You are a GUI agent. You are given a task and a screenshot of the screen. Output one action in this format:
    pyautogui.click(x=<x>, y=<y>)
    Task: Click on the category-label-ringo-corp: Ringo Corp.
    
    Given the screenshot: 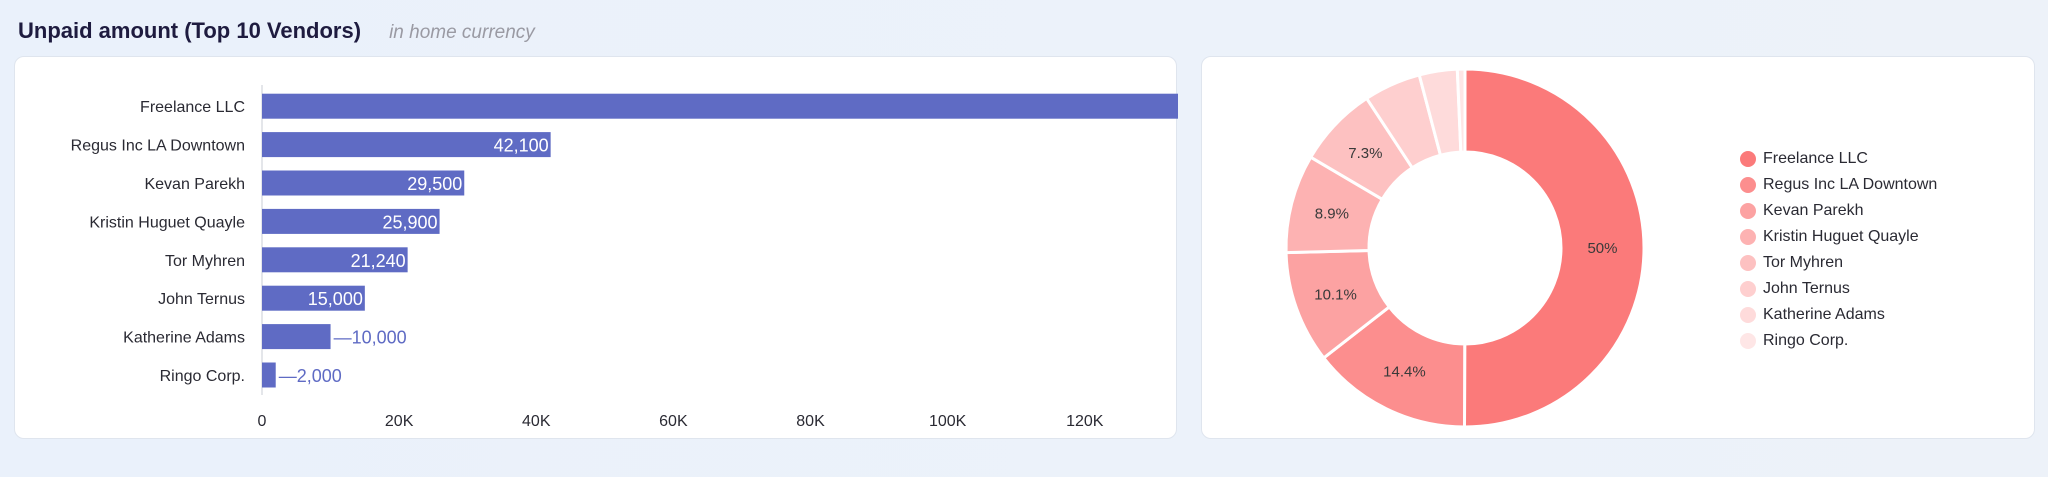 What is the action you would take?
    pyautogui.click(x=202, y=376)
    